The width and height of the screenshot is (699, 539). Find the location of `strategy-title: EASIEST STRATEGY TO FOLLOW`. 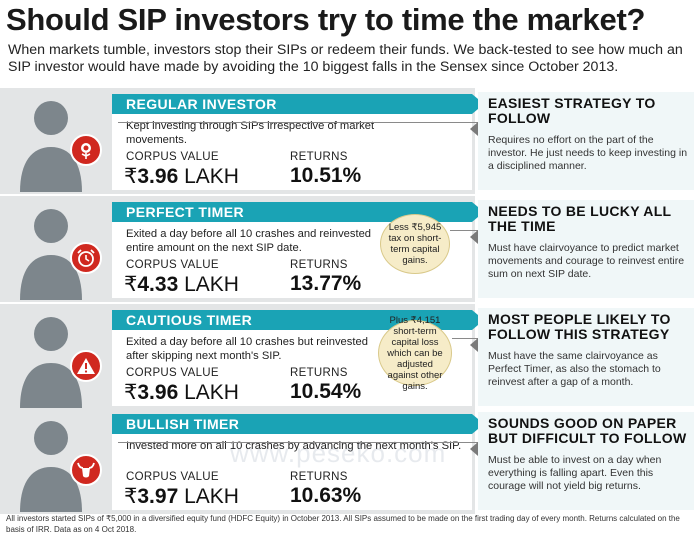

strategy-title: EASIEST STRATEGY TO FOLLOW is located at coordinates (572, 110).